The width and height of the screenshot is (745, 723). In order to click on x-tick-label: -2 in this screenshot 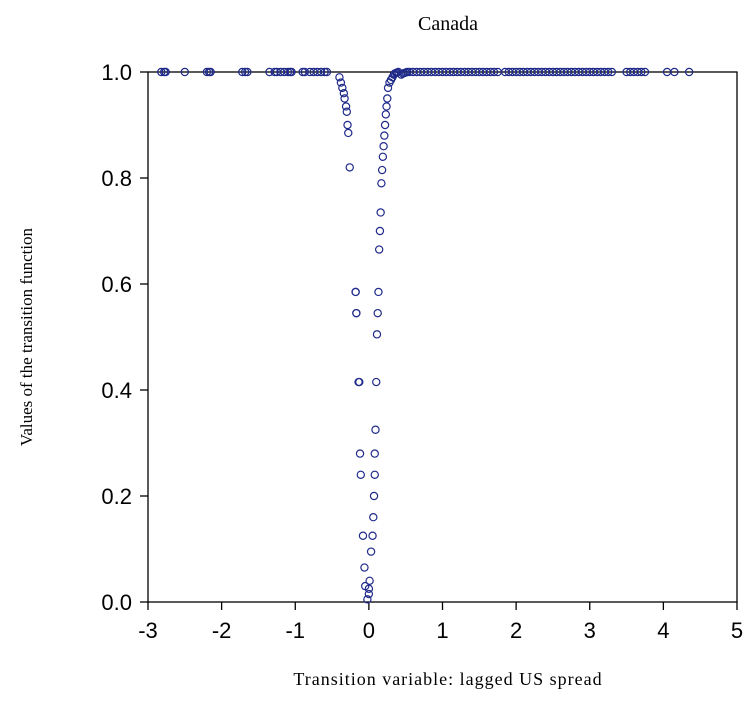, I will do `click(222, 630)`.